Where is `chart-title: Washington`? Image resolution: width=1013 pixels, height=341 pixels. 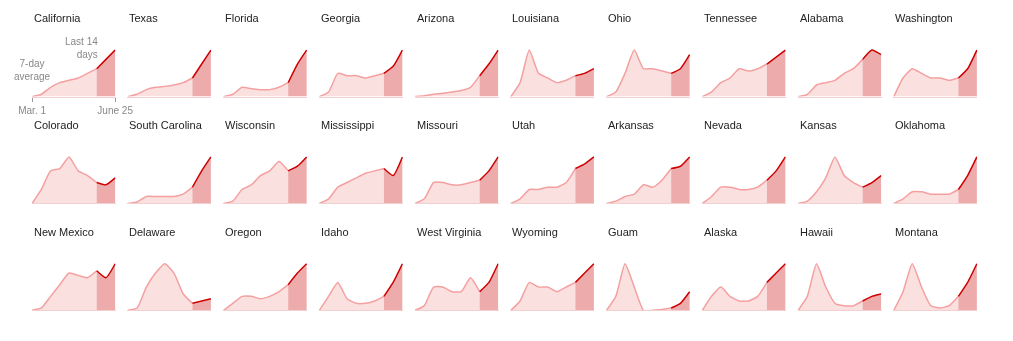 chart-title: Washington is located at coordinates (924, 18).